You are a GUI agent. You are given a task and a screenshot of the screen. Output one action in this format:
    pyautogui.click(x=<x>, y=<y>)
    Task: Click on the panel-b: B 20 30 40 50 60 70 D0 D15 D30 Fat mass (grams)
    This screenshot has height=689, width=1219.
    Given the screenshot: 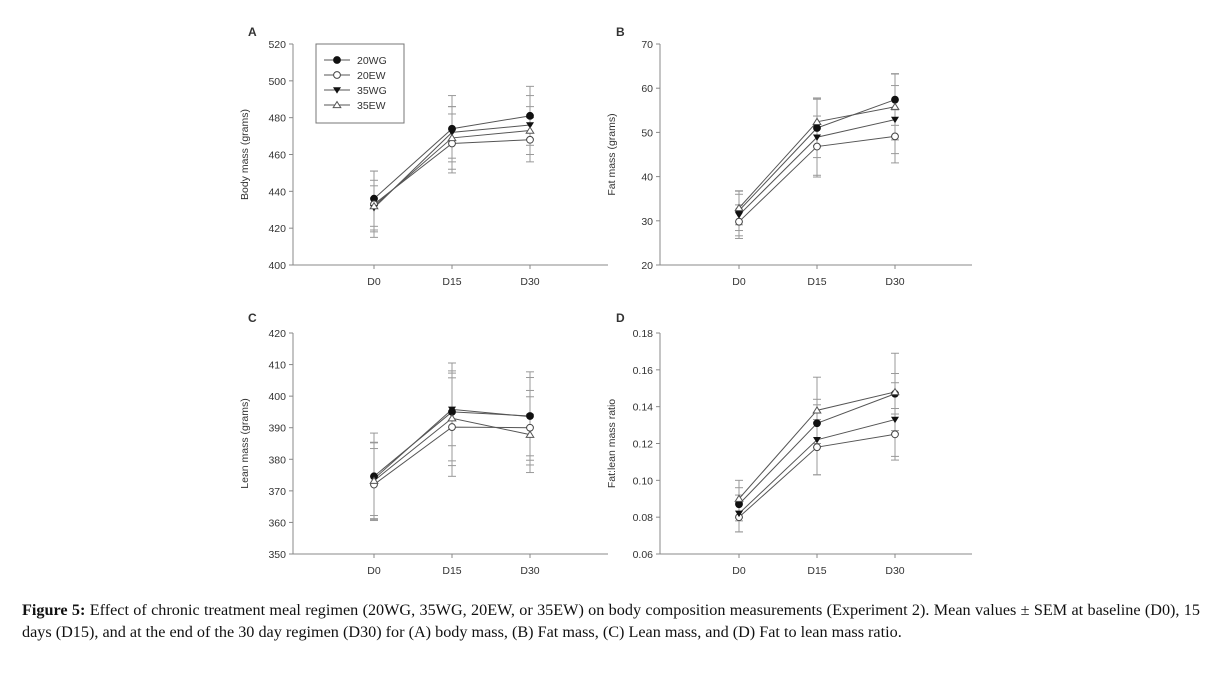 What is the action you would take?
    pyautogui.click(x=789, y=156)
    